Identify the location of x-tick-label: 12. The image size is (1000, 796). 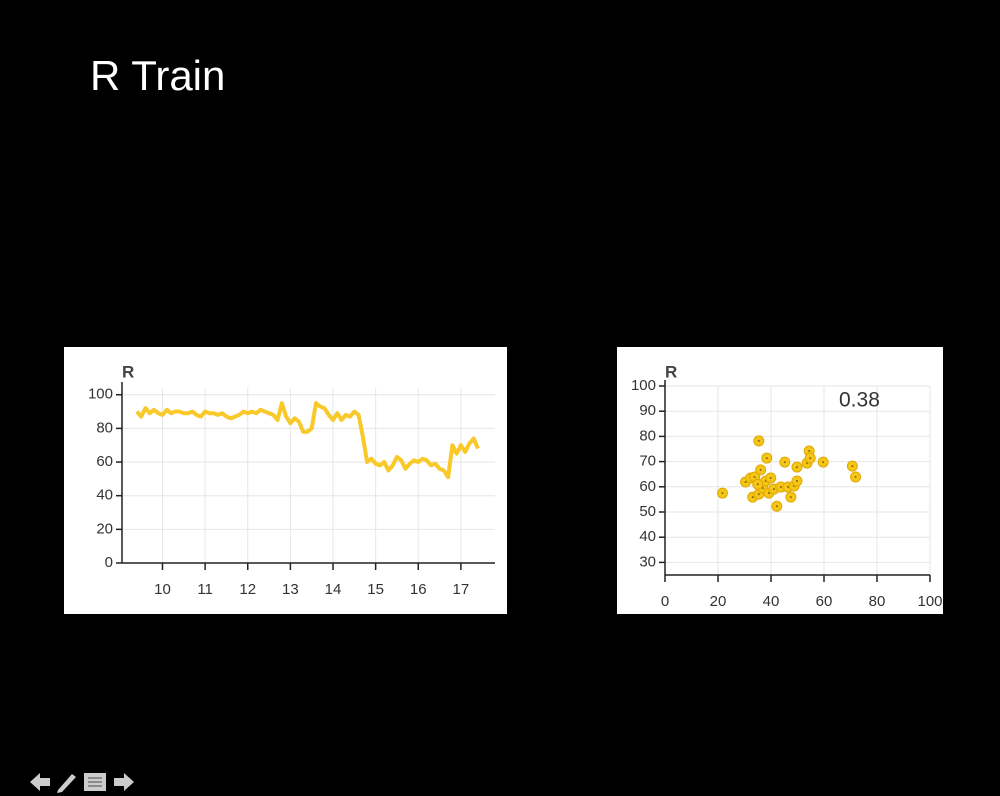
(247, 589).